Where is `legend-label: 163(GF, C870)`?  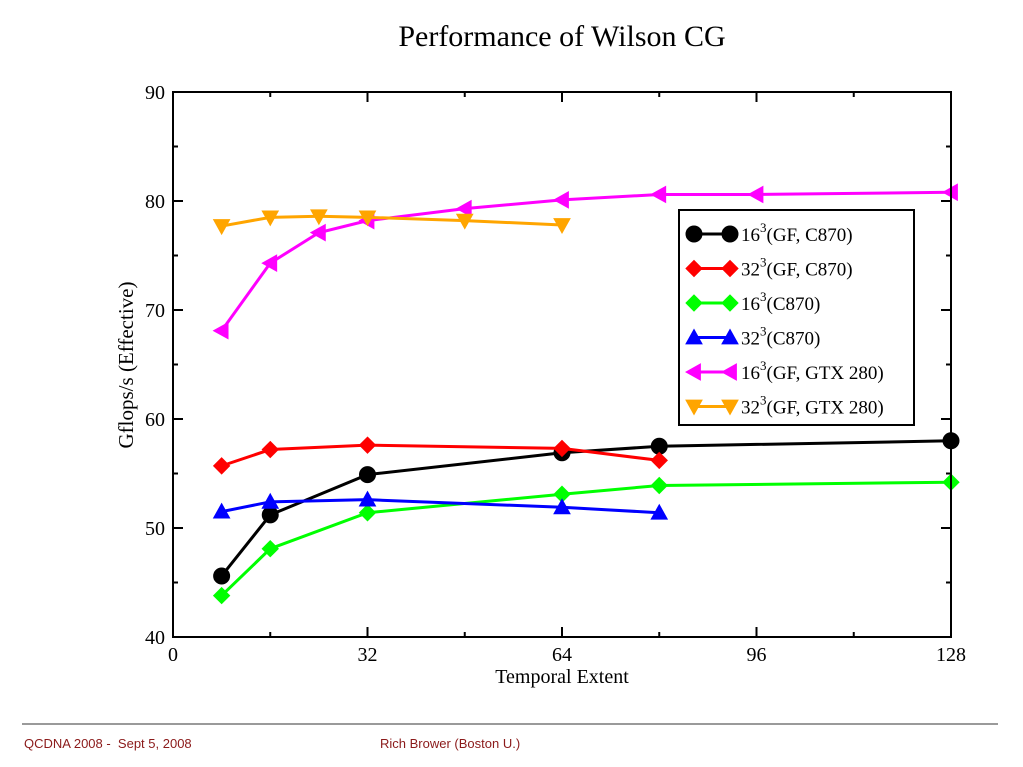
legend-label: 163(GF, C870) is located at coordinates (797, 233).